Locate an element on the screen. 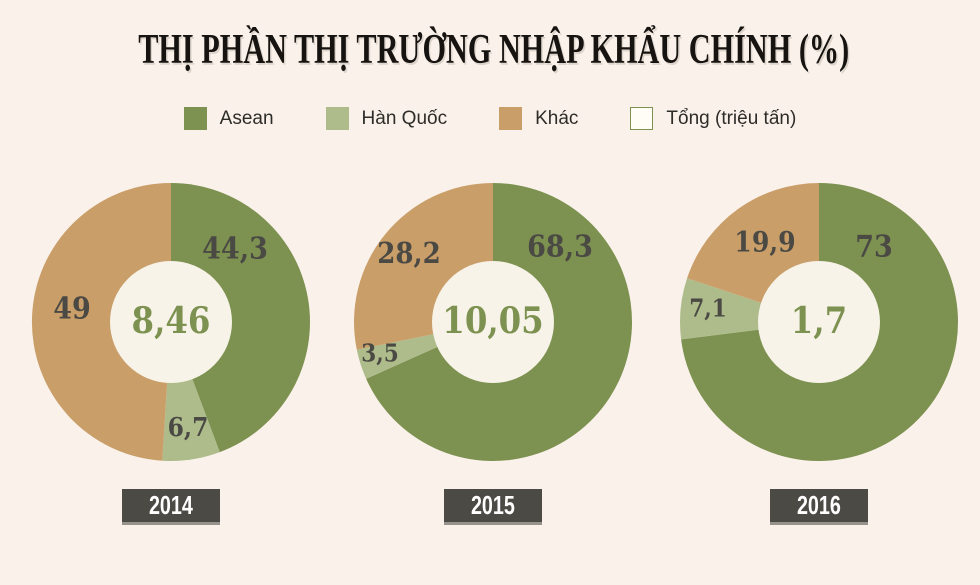  year-badge-2016-text: 2016 is located at coordinates (819, 505).